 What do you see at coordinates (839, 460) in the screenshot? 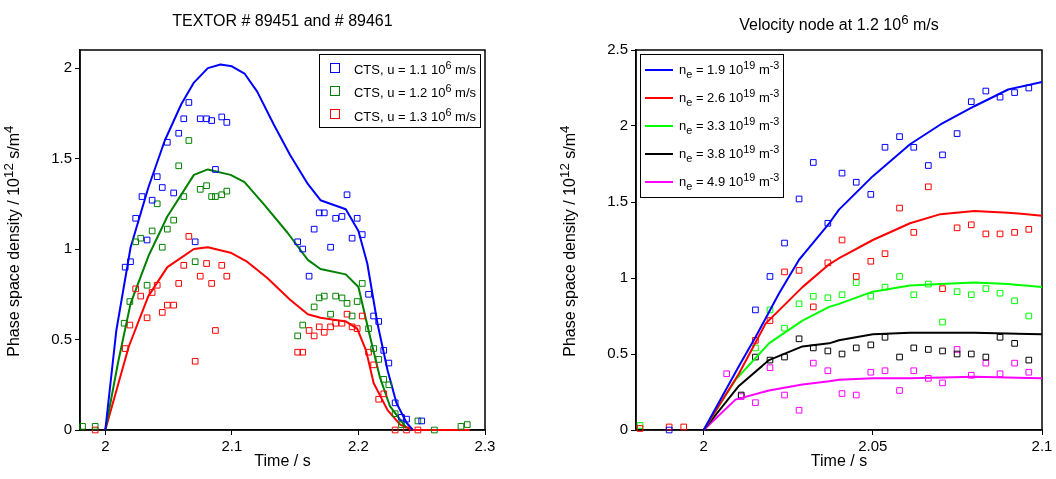
I see `x-axis-title: Time / s` at bounding box center [839, 460].